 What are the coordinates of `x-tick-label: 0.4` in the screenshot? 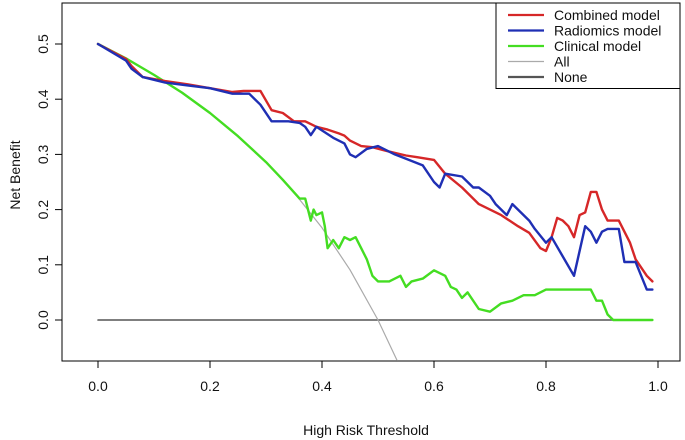 It's located at (322, 386).